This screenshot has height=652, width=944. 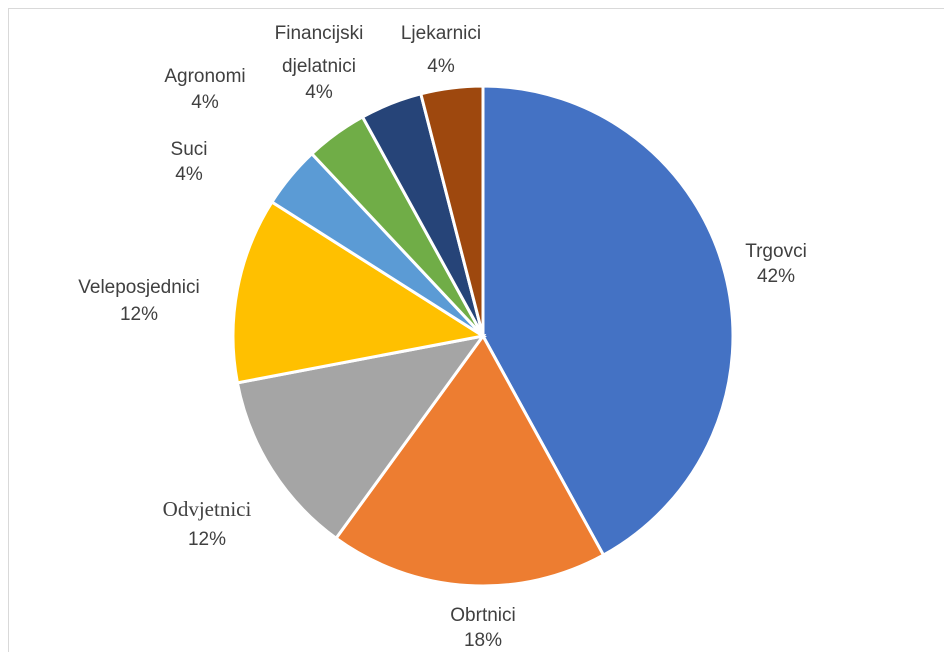 I want to click on label-ljekarnici-name: Ljekarnici, so click(x=441, y=33).